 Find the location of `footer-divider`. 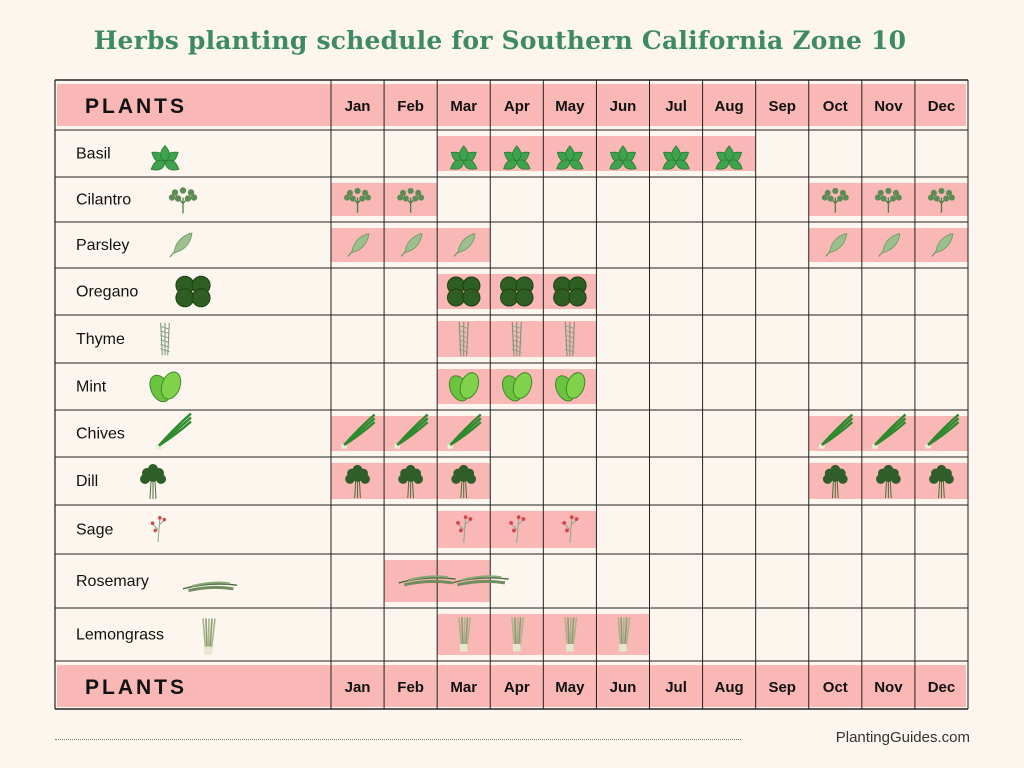

footer-divider is located at coordinates (398, 739).